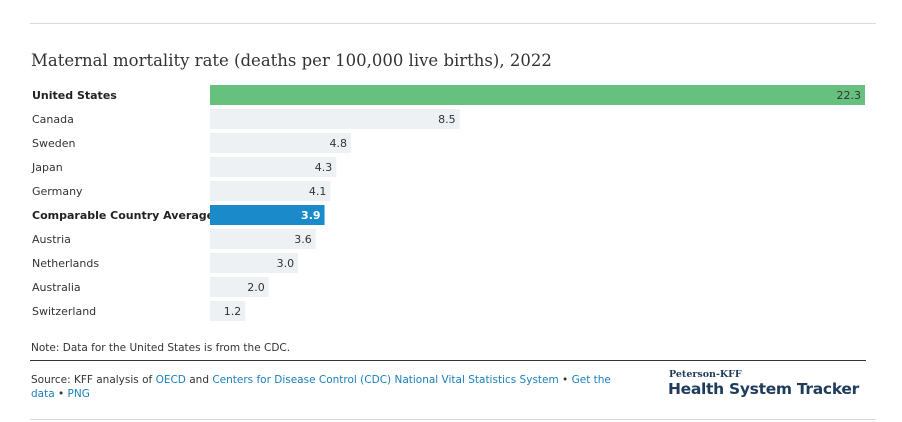 Image resolution: width=902 pixels, height=422 pixels. I want to click on category-label-switzerland: Switzerland, so click(64, 311).